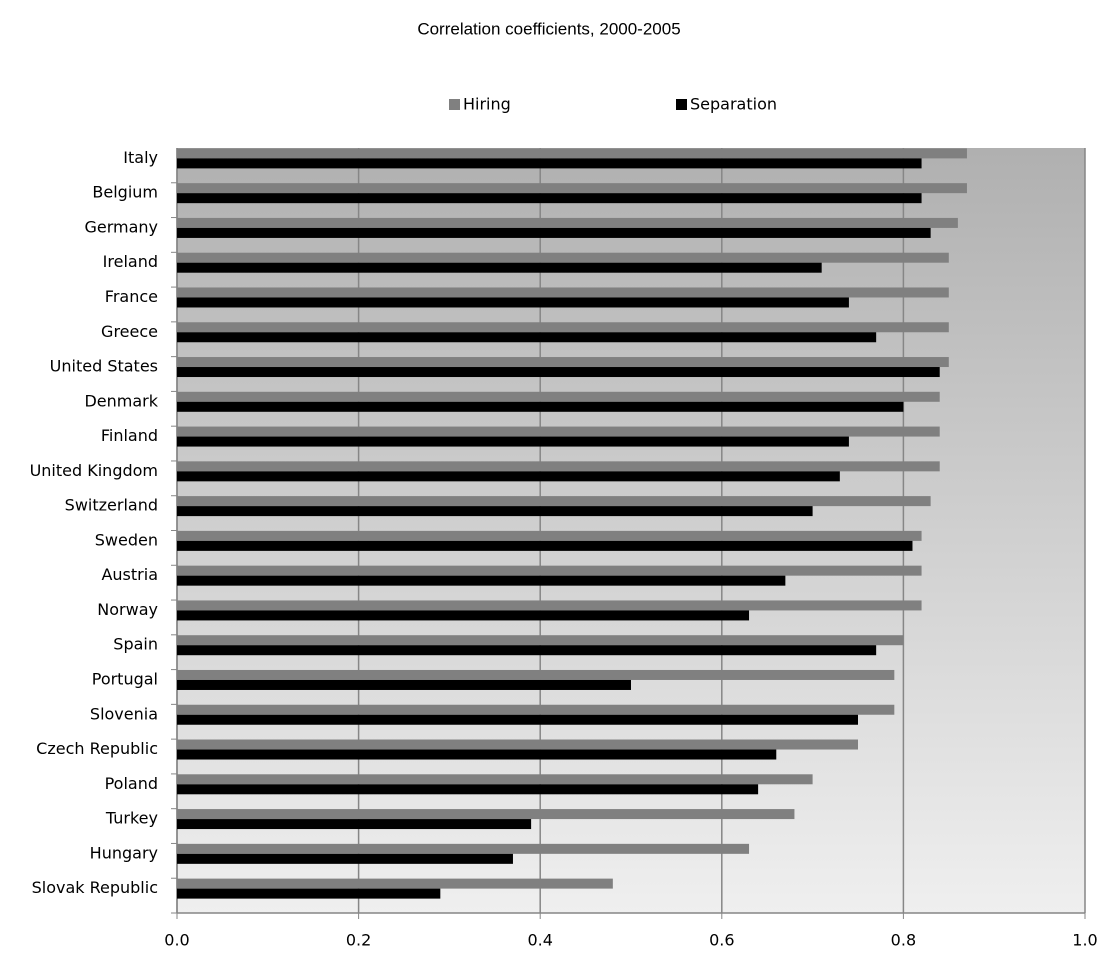 This screenshot has height=960, width=1099. What do you see at coordinates (548, 28) in the screenshot?
I see `chart-title: Correlation coefficients, 2000-2005` at bounding box center [548, 28].